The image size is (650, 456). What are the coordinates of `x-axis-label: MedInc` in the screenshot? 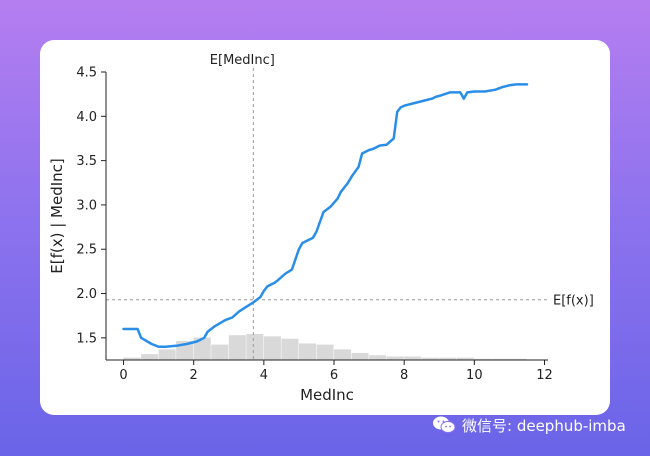 It's located at (327, 395).